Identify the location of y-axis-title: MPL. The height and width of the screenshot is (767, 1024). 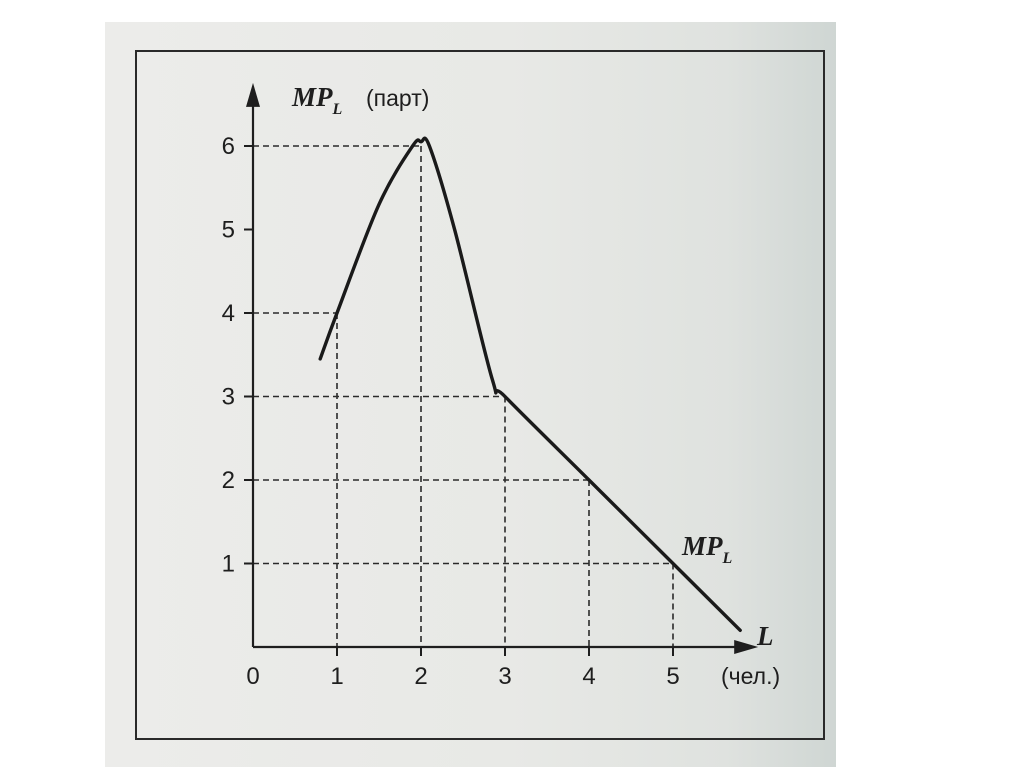
(317, 100).